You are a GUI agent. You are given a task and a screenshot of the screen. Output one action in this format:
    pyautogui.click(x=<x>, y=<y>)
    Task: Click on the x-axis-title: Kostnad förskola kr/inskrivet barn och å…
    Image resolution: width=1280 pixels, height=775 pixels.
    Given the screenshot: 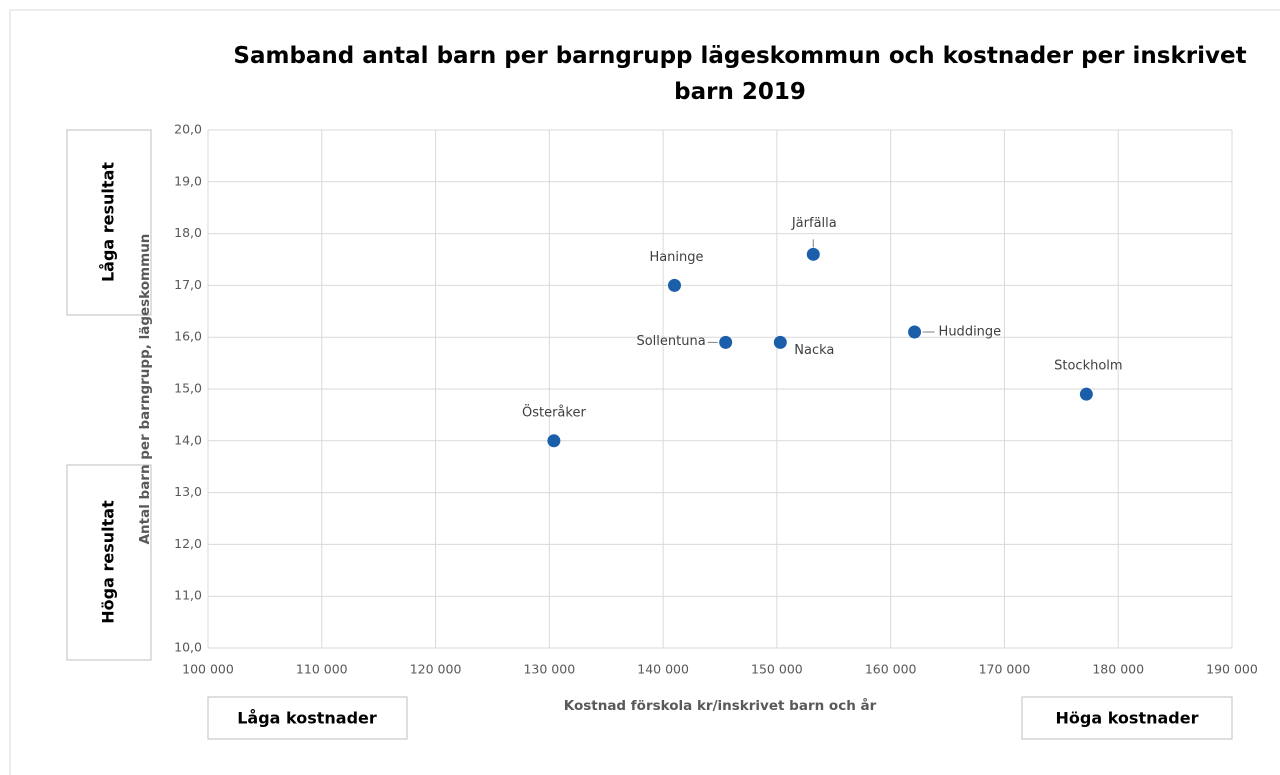 What is the action you would take?
    pyautogui.click(x=720, y=705)
    